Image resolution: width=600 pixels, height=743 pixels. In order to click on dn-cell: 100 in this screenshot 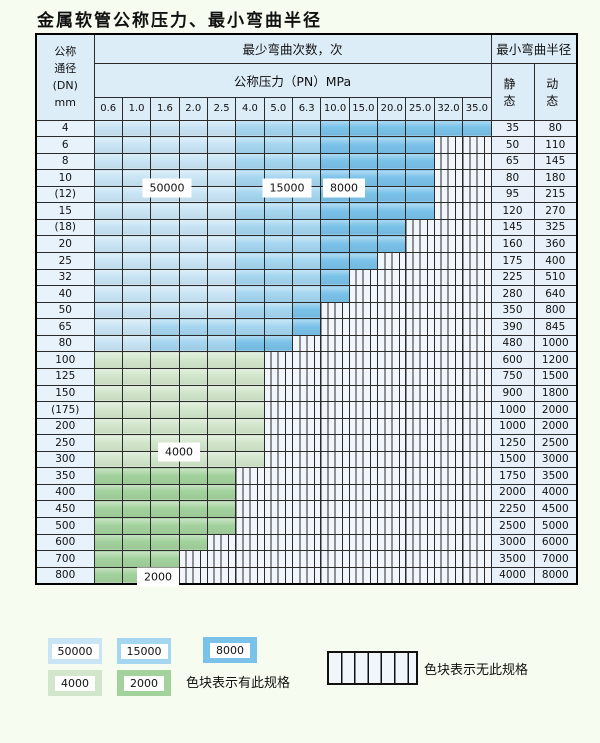, I will do `click(65, 360)`.